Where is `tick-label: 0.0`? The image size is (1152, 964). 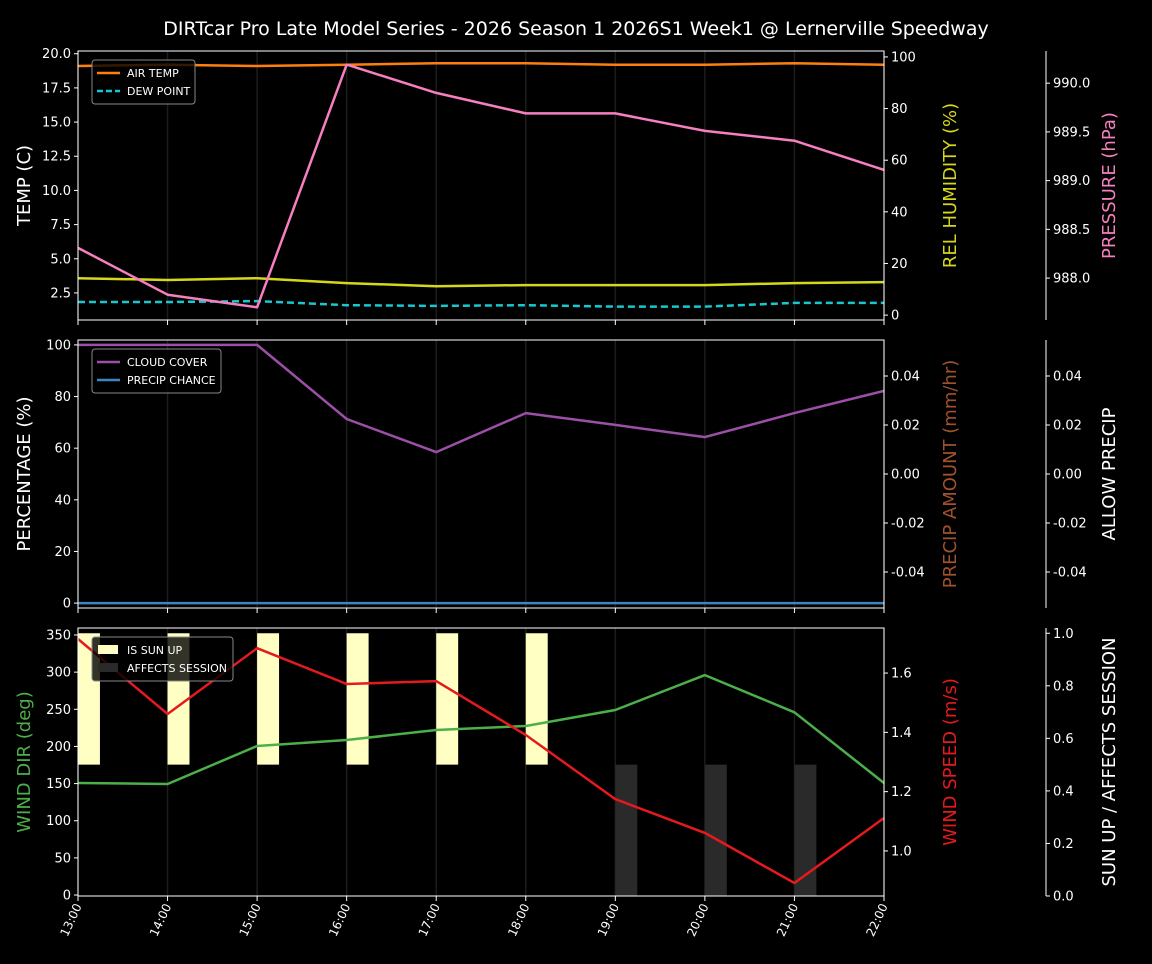 tick-label: 0.0 is located at coordinates (1063, 897).